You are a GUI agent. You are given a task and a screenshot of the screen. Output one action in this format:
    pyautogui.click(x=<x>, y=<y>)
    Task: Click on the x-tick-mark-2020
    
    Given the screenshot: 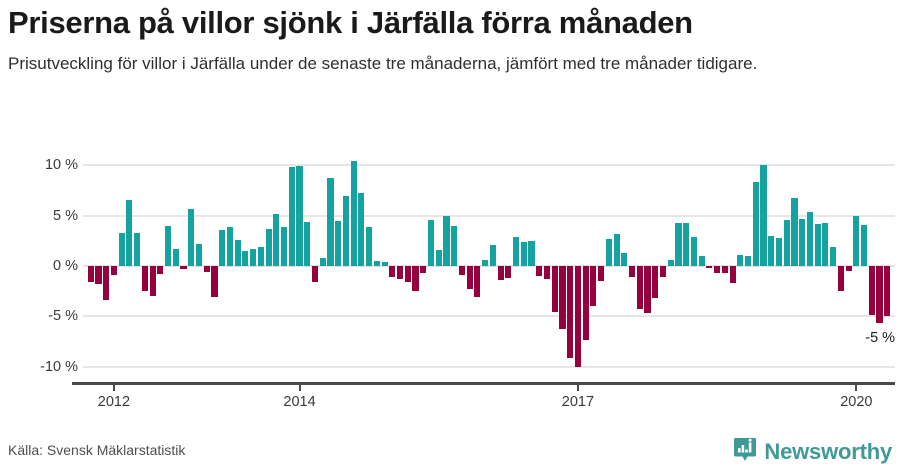 What is the action you would take?
    pyautogui.click(x=856, y=388)
    